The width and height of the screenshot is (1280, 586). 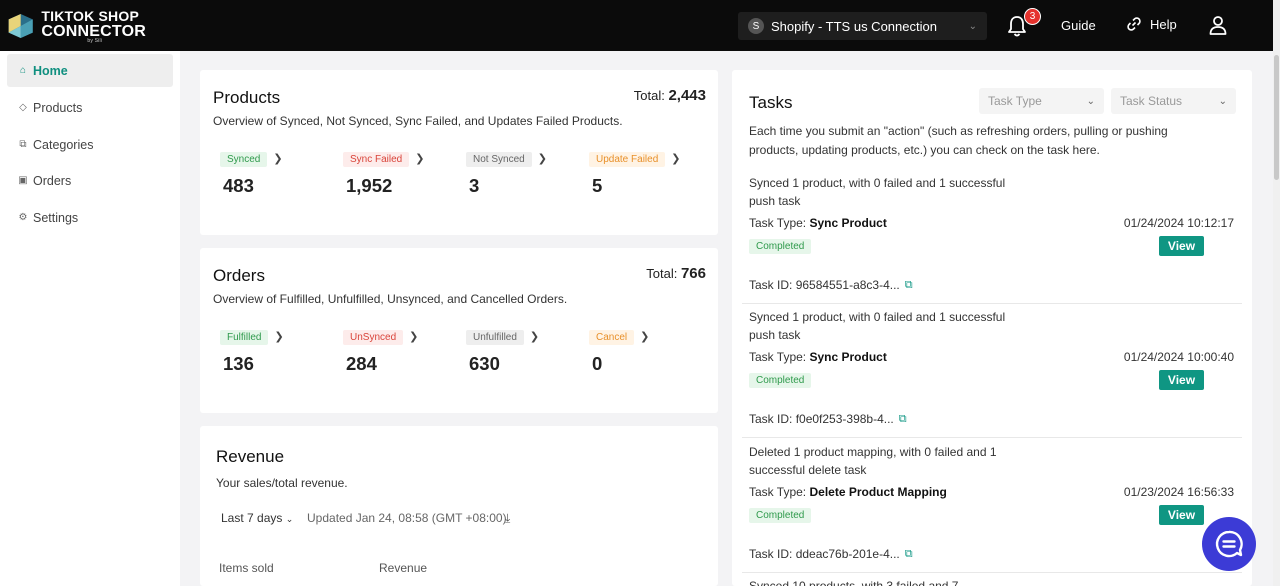 What do you see at coordinates (1178, 357) in the screenshot?
I see `task-date: 01/24/2024 10:00:40` at bounding box center [1178, 357].